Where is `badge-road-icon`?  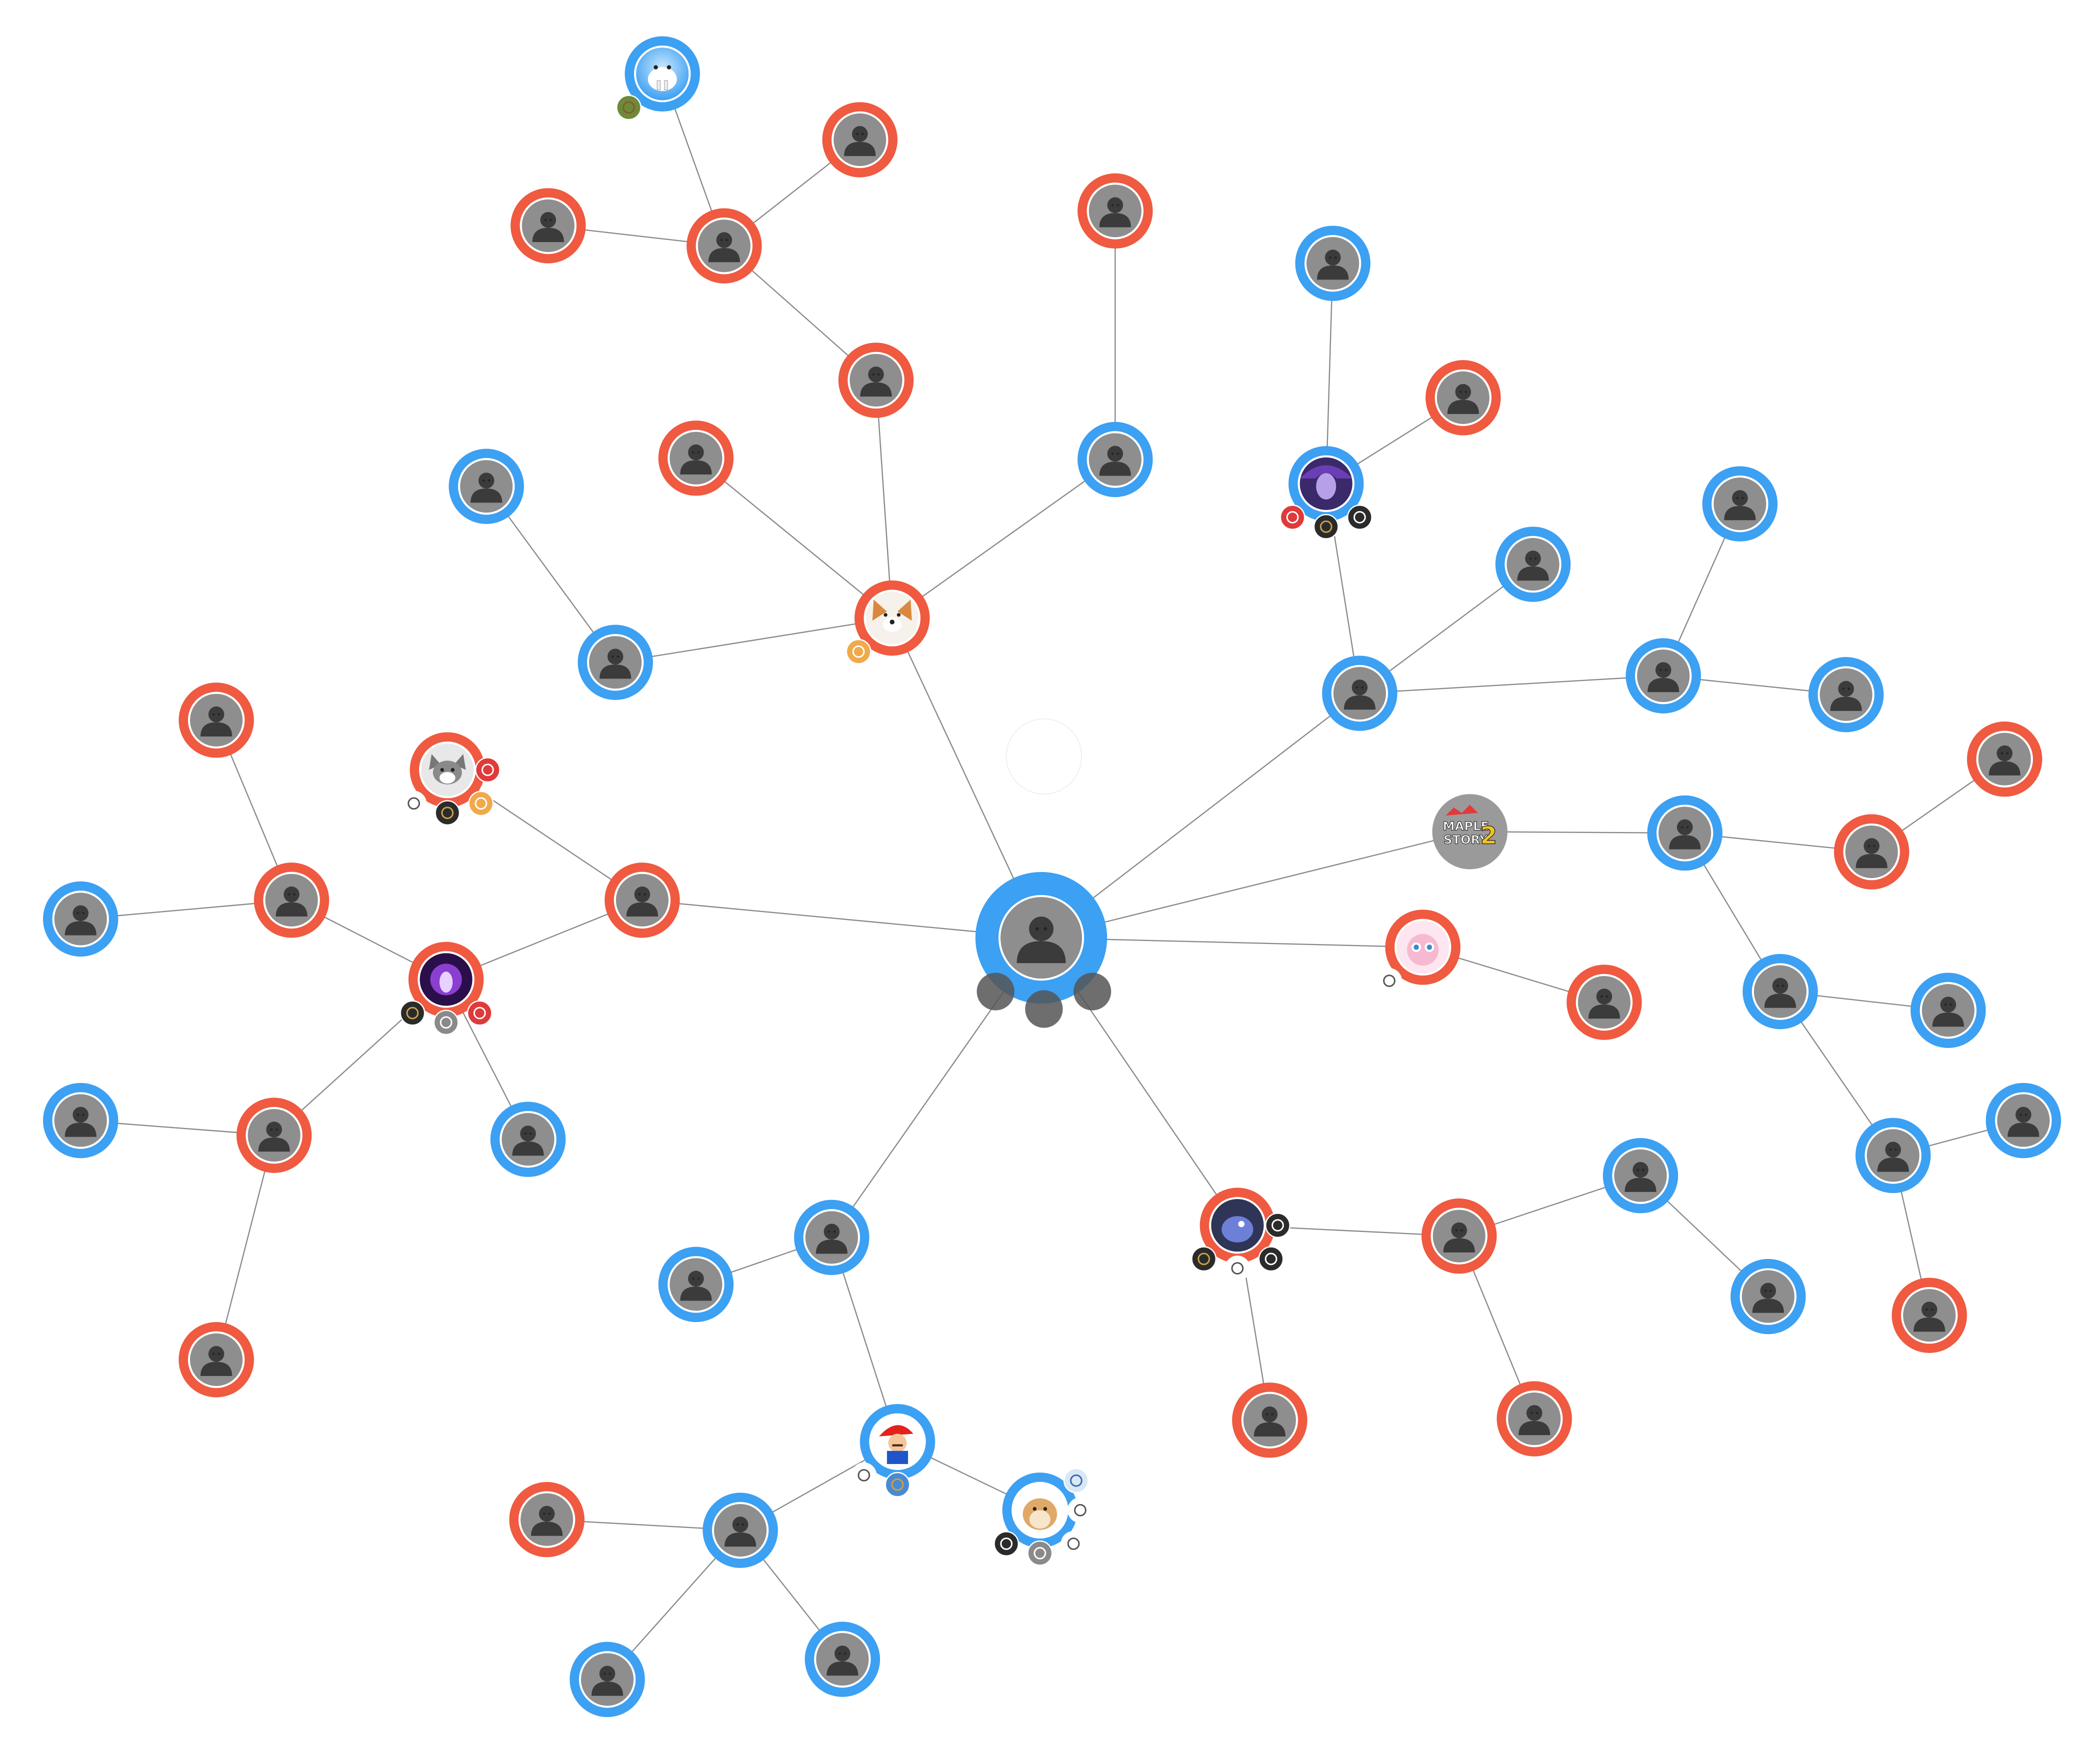 badge-road-icon is located at coordinates (897, 1485).